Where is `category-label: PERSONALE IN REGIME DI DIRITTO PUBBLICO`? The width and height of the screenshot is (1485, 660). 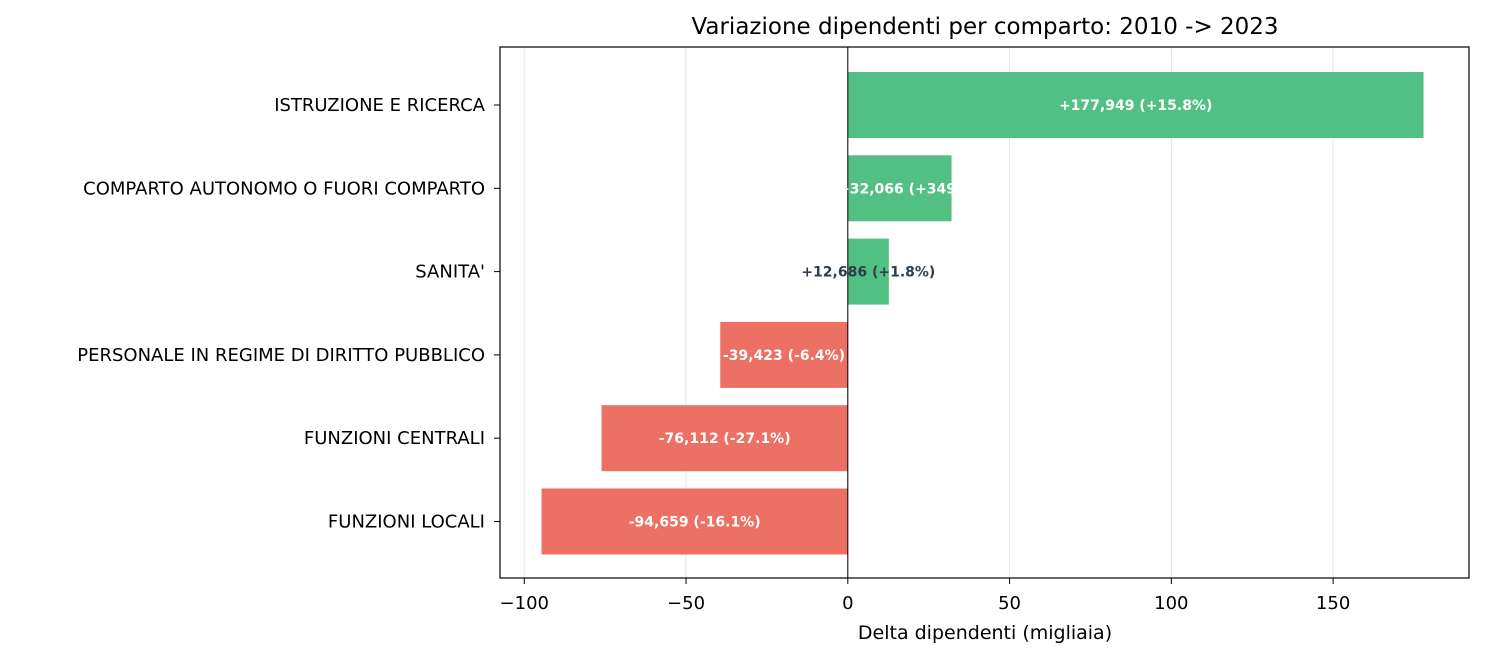 category-label: PERSONALE IN REGIME DI DIRITTO PUBBLICO is located at coordinates (281, 355).